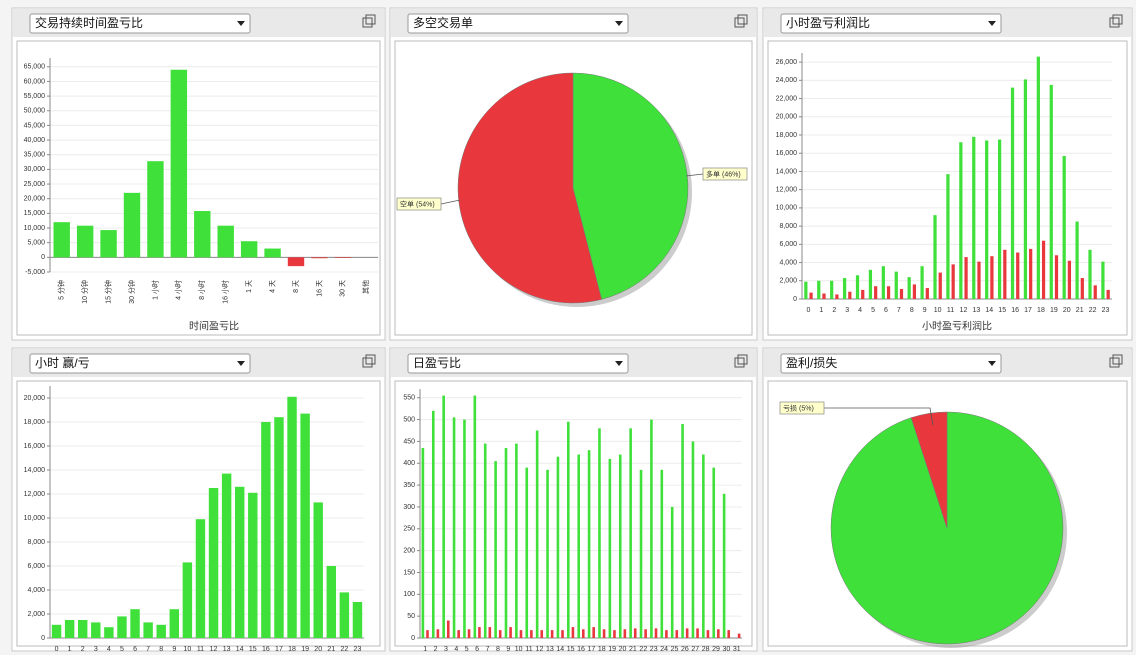  I want to click on slice-name: 空单, so click(407, 203).